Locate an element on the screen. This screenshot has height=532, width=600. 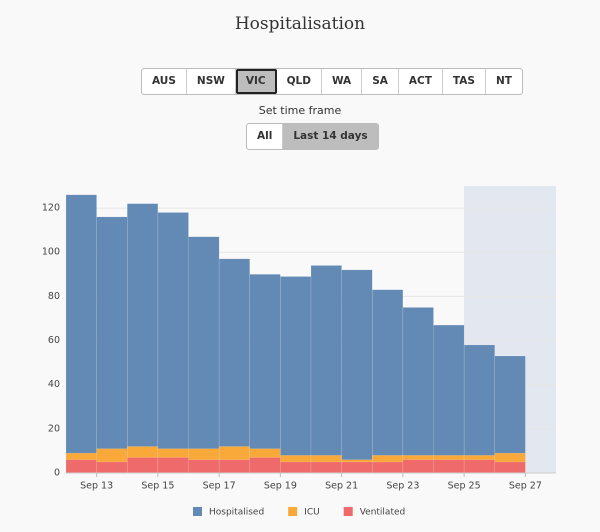
legend-label: ICU is located at coordinates (312, 513).